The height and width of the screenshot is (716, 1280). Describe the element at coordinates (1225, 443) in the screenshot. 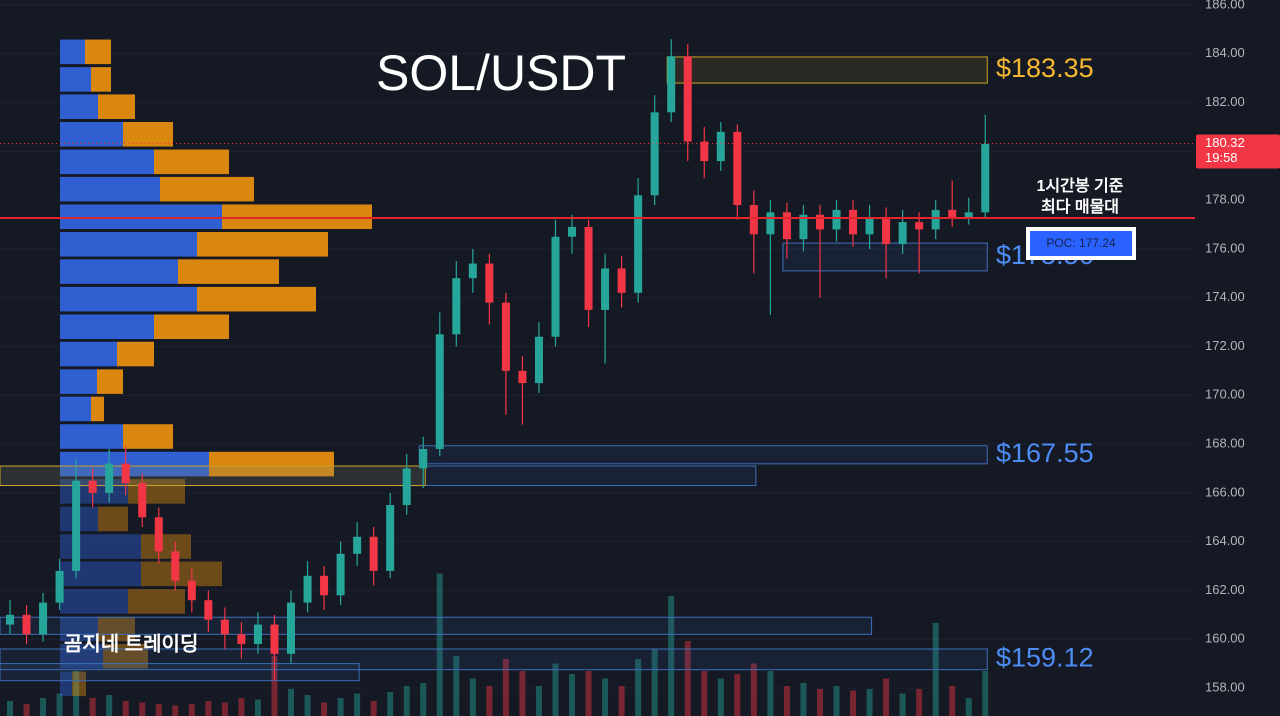

I see `y-tick-label: 168.00` at that location.